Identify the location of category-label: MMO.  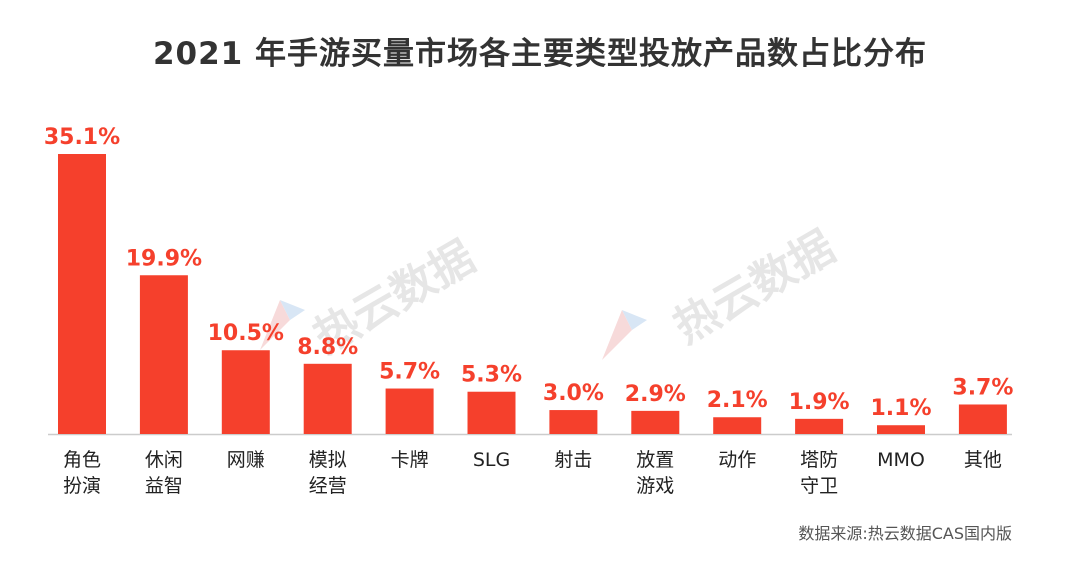
(901, 460).